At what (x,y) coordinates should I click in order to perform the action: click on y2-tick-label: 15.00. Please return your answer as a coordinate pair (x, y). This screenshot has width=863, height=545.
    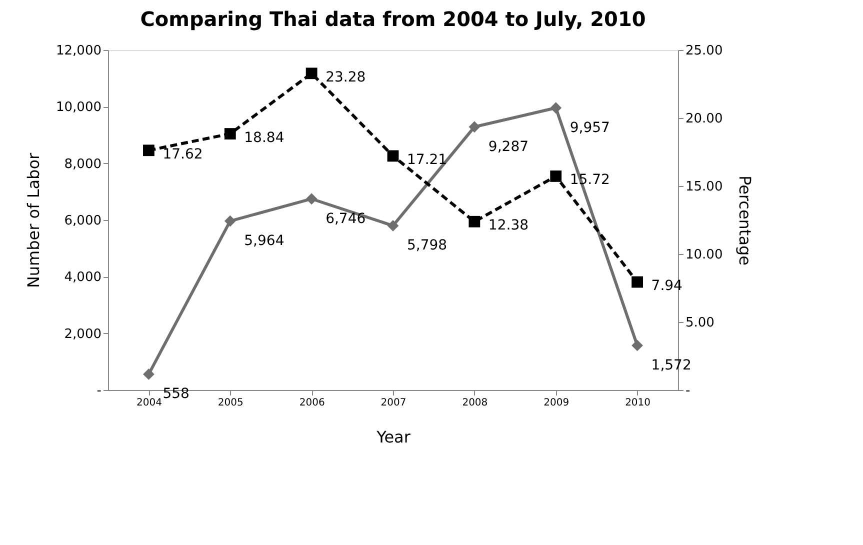
    Looking at the image, I should click on (704, 187).